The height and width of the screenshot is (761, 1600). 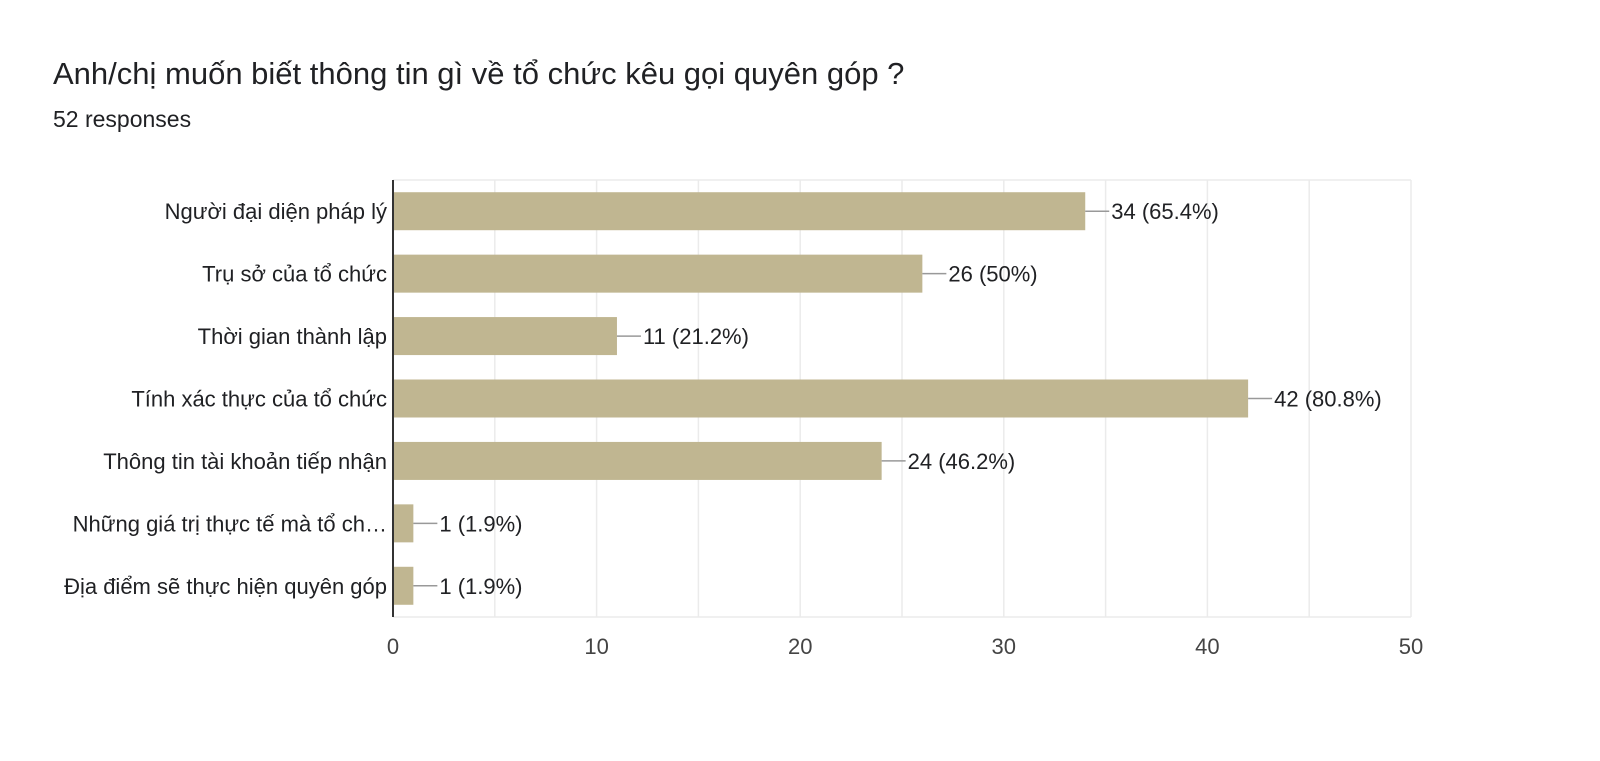 What do you see at coordinates (1165, 211) in the screenshot?
I see `data-label: 34 (65.4%)` at bounding box center [1165, 211].